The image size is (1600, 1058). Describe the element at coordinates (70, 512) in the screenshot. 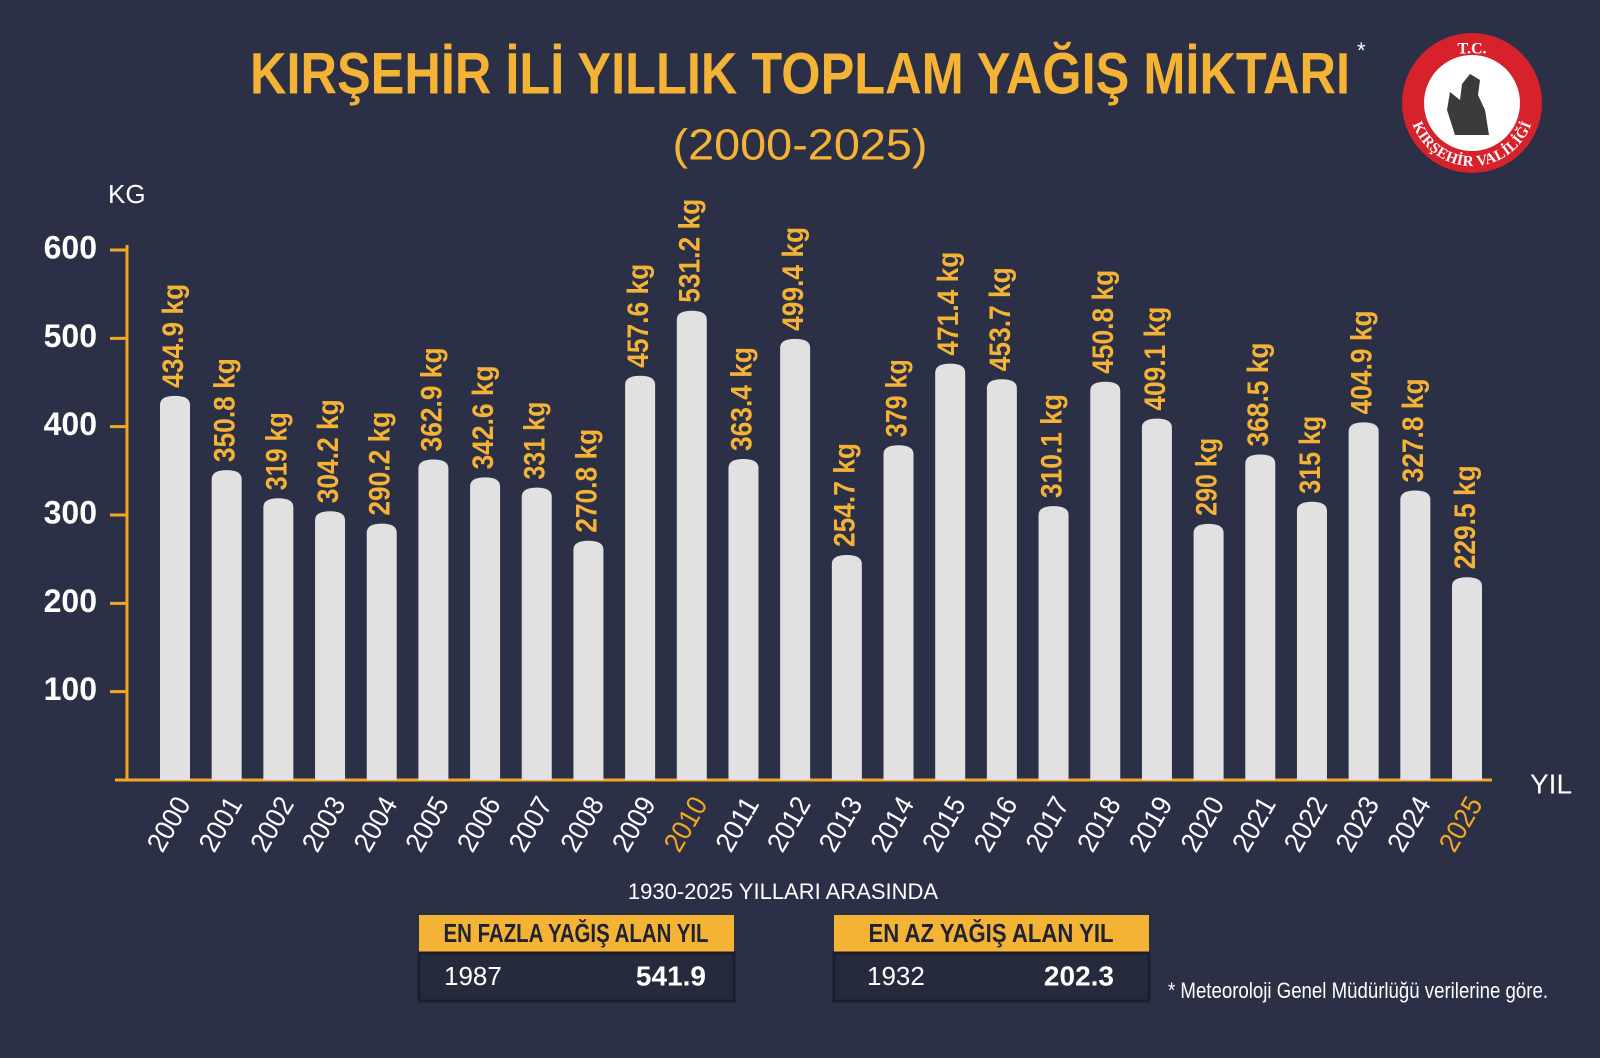

I see `y-tick-label: 300` at that location.